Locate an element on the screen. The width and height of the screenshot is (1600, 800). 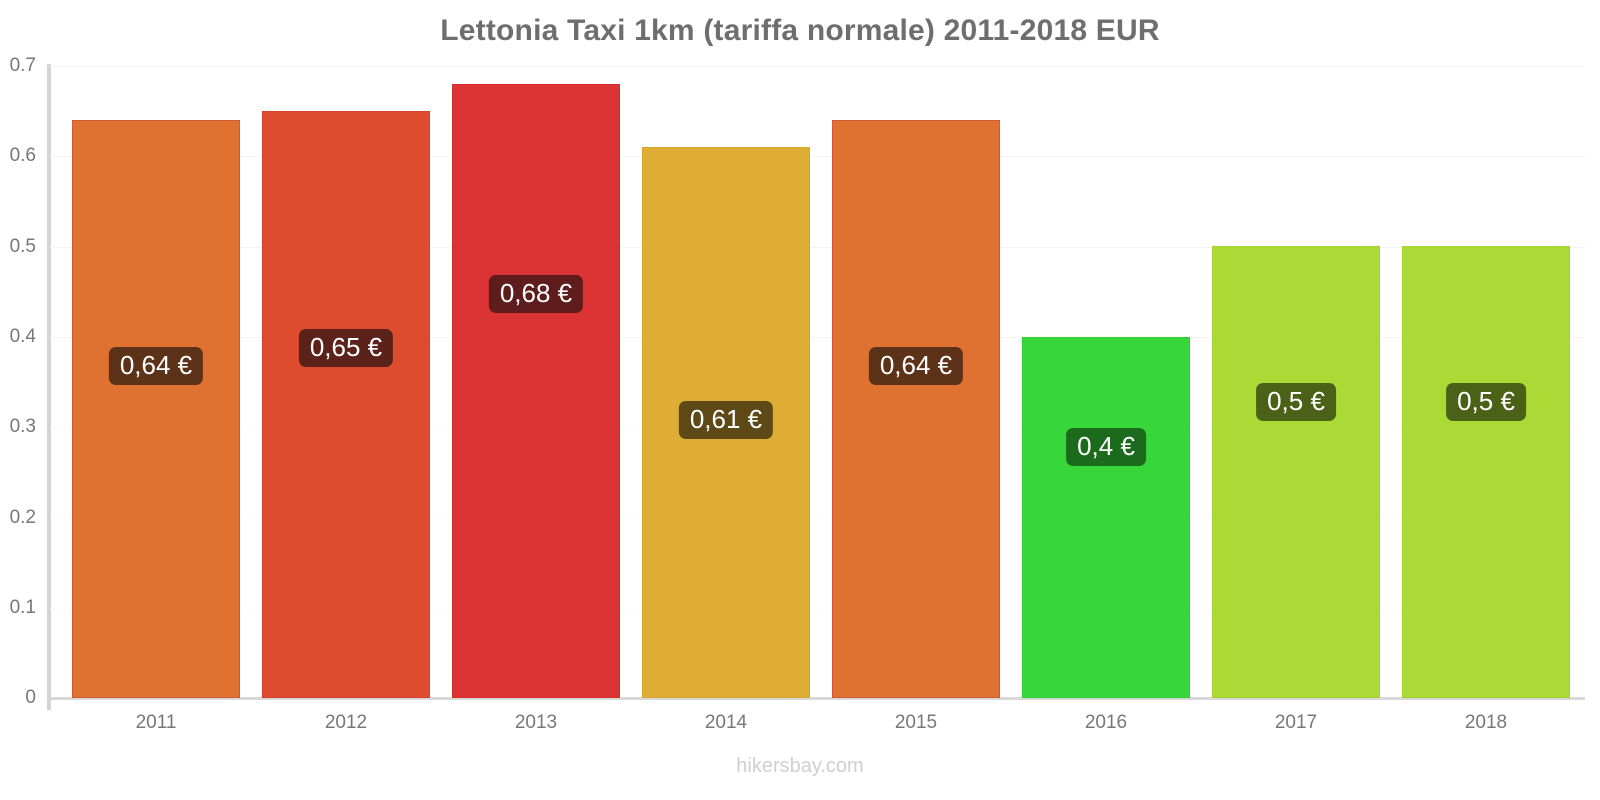
bar-slot-2017: 0,5 € is located at coordinates (1296, 382).